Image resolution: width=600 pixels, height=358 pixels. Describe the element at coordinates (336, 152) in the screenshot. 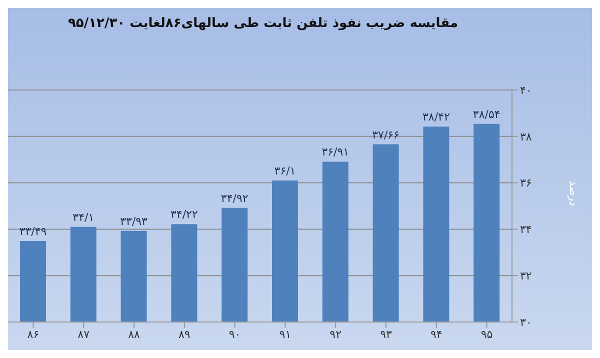

I see `data-label: ۳۶/۹۱` at that location.